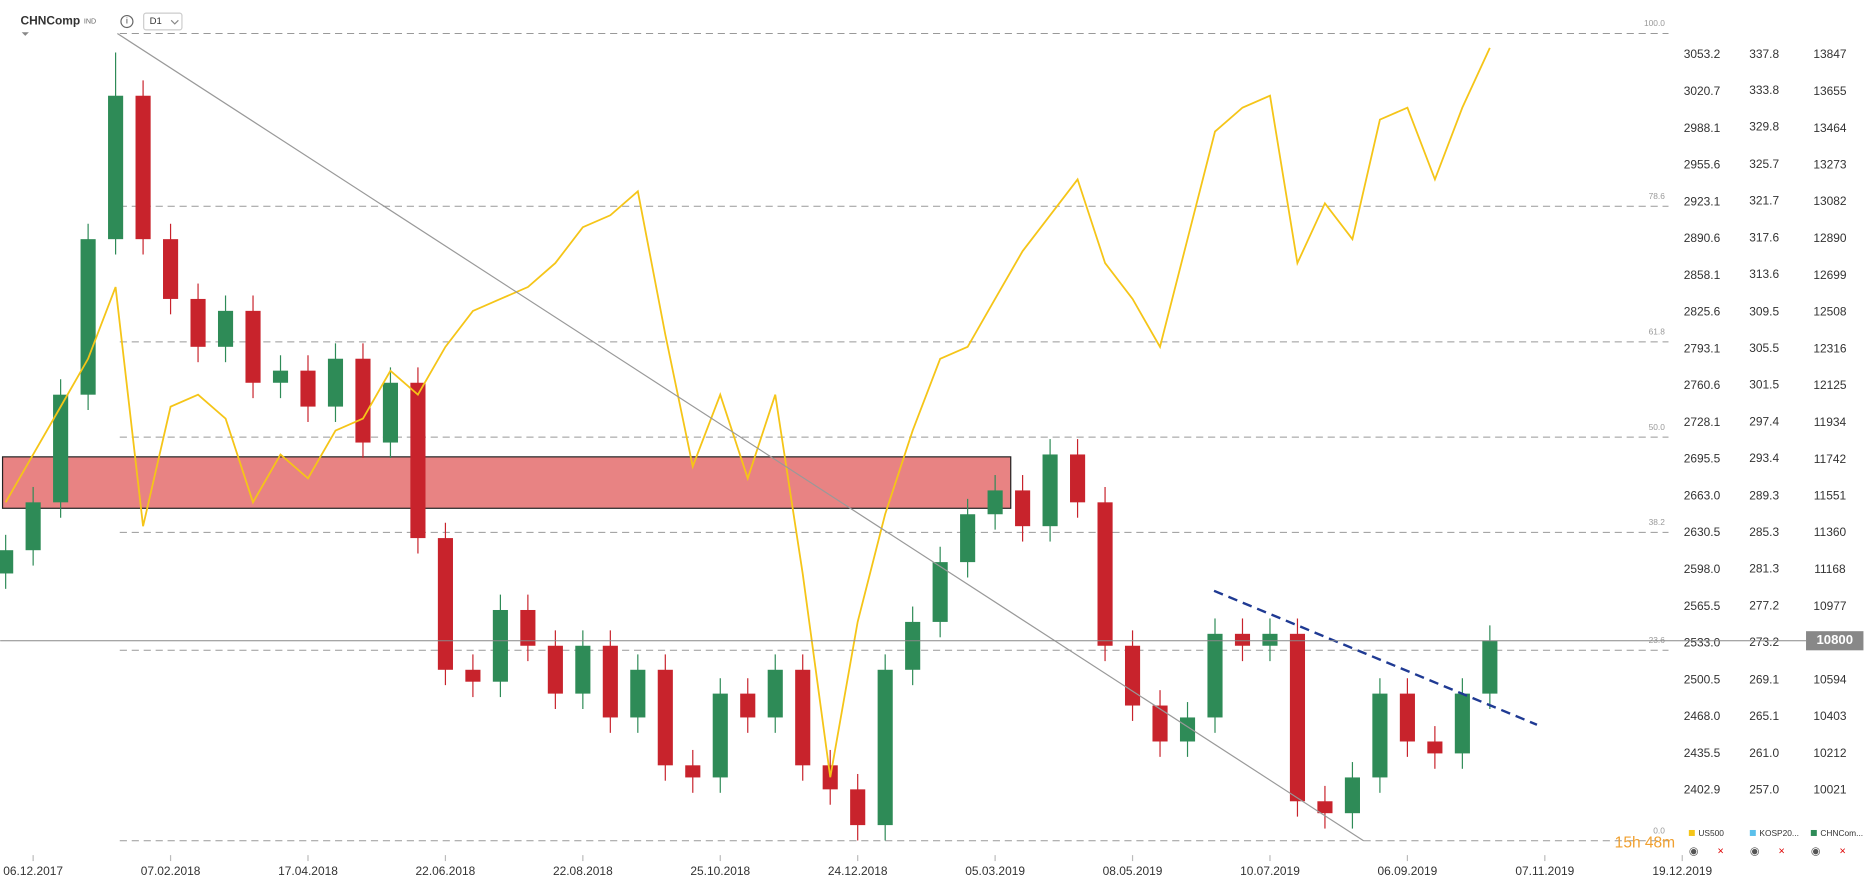 This screenshot has height=885, width=1866. I want to click on y-tick-label: 3053.2, so click(1702, 54).